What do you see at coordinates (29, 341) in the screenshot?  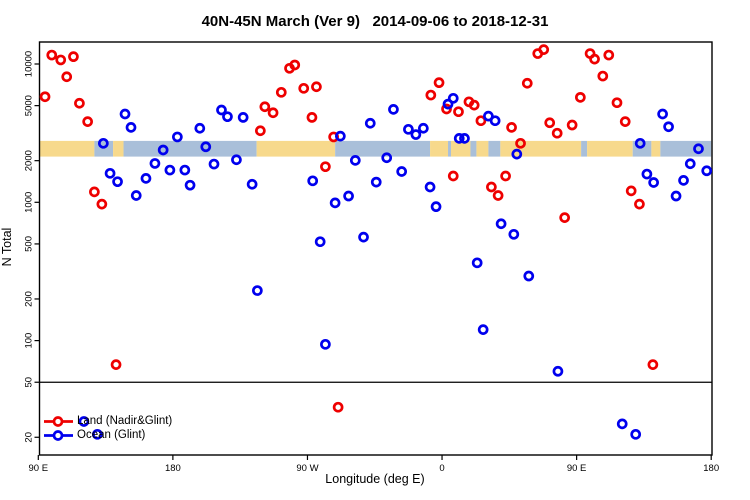 I see `y-tick-label: 100` at bounding box center [29, 341].